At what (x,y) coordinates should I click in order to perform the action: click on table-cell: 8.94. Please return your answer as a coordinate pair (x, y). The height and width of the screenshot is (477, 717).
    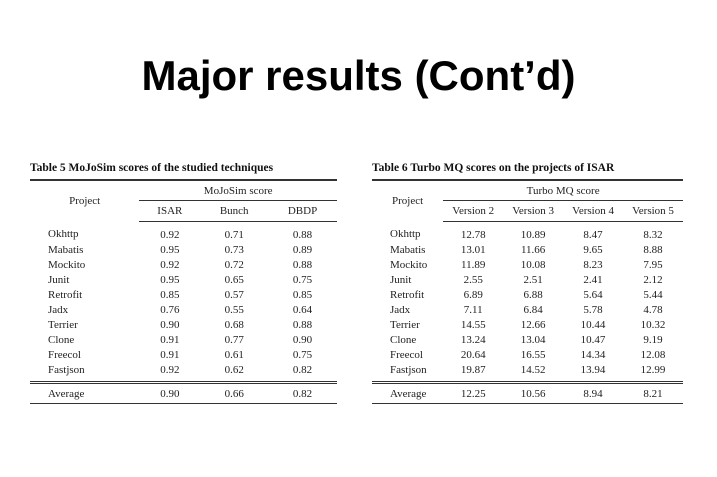
    Looking at the image, I should click on (593, 392).